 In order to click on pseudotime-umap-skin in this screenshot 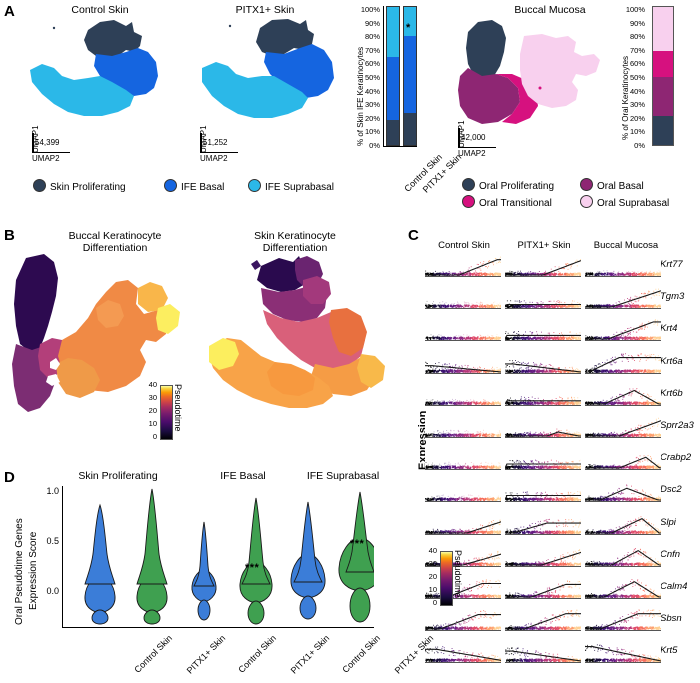, I will do `click(297, 332)`.